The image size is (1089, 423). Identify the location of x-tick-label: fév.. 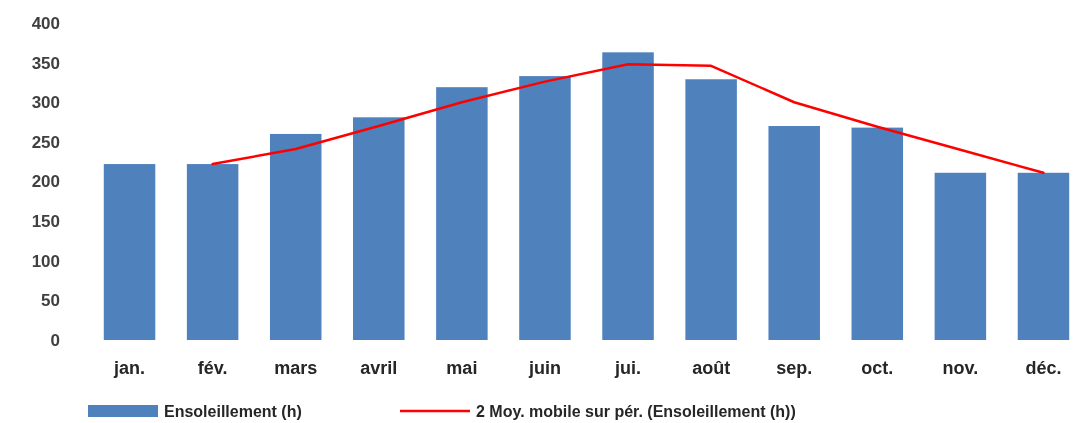
(212, 368).